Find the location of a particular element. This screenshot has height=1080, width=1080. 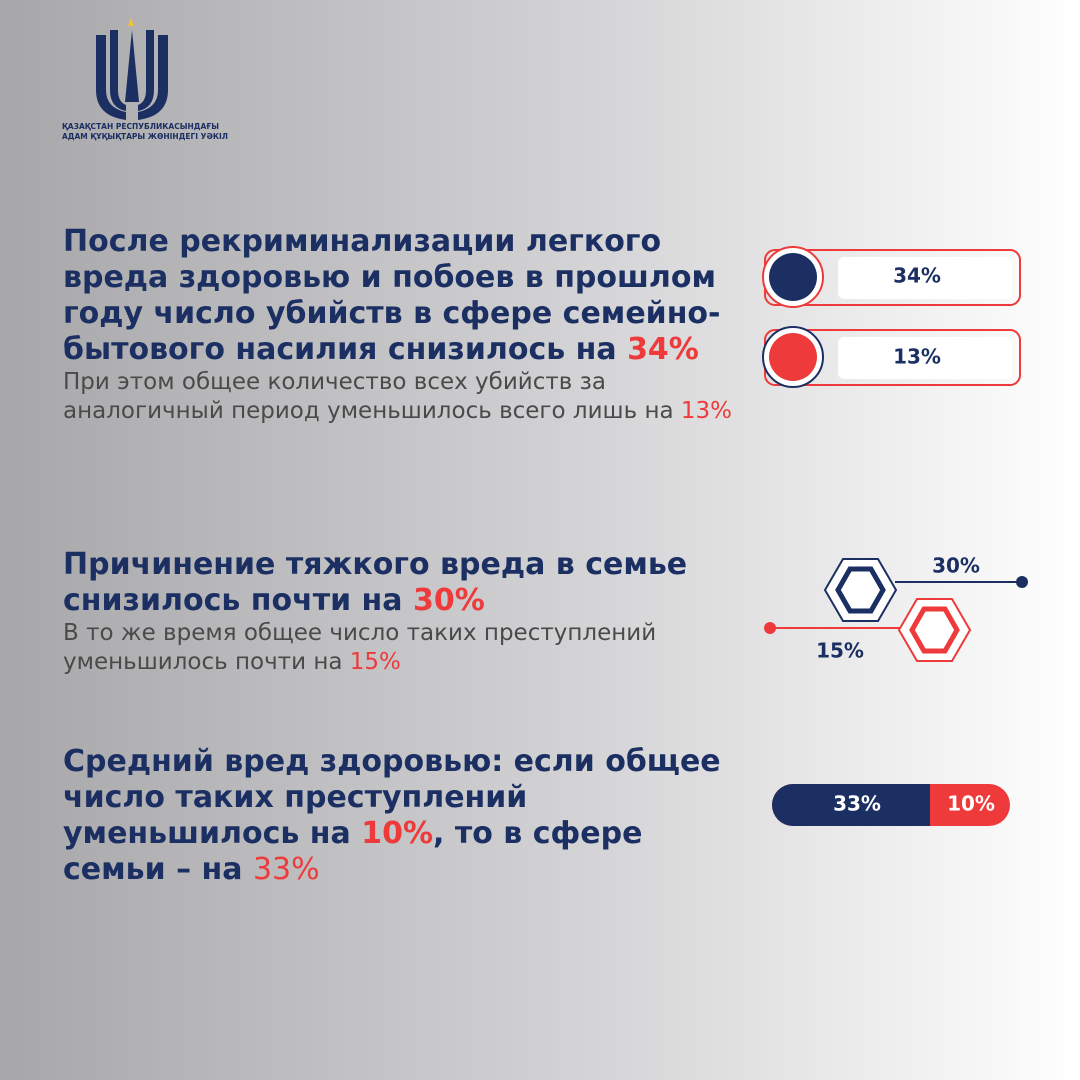

logo-line: ҚАЗАҚСТАН РЕСПУБЛИКАСЫНДАҒЫ is located at coordinates (141, 126).